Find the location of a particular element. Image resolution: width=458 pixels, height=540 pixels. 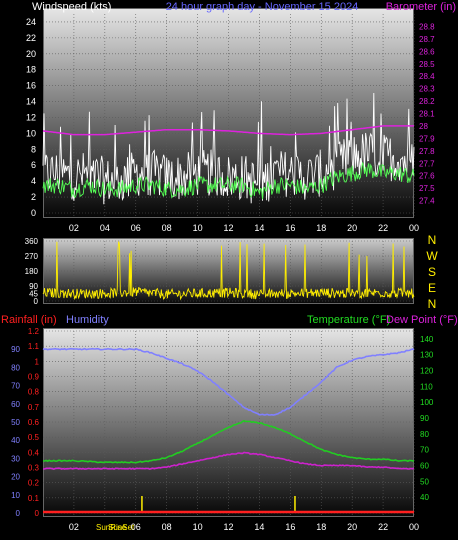

sunrise-label: SunRise is located at coordinates (111, 527).